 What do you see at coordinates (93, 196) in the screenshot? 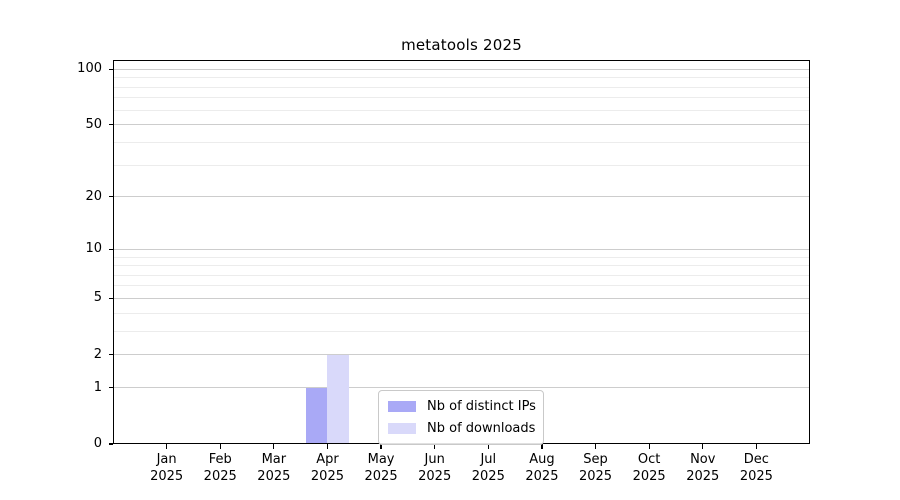
I see `y-tick-label: 20` at bounding box center [93, 196].